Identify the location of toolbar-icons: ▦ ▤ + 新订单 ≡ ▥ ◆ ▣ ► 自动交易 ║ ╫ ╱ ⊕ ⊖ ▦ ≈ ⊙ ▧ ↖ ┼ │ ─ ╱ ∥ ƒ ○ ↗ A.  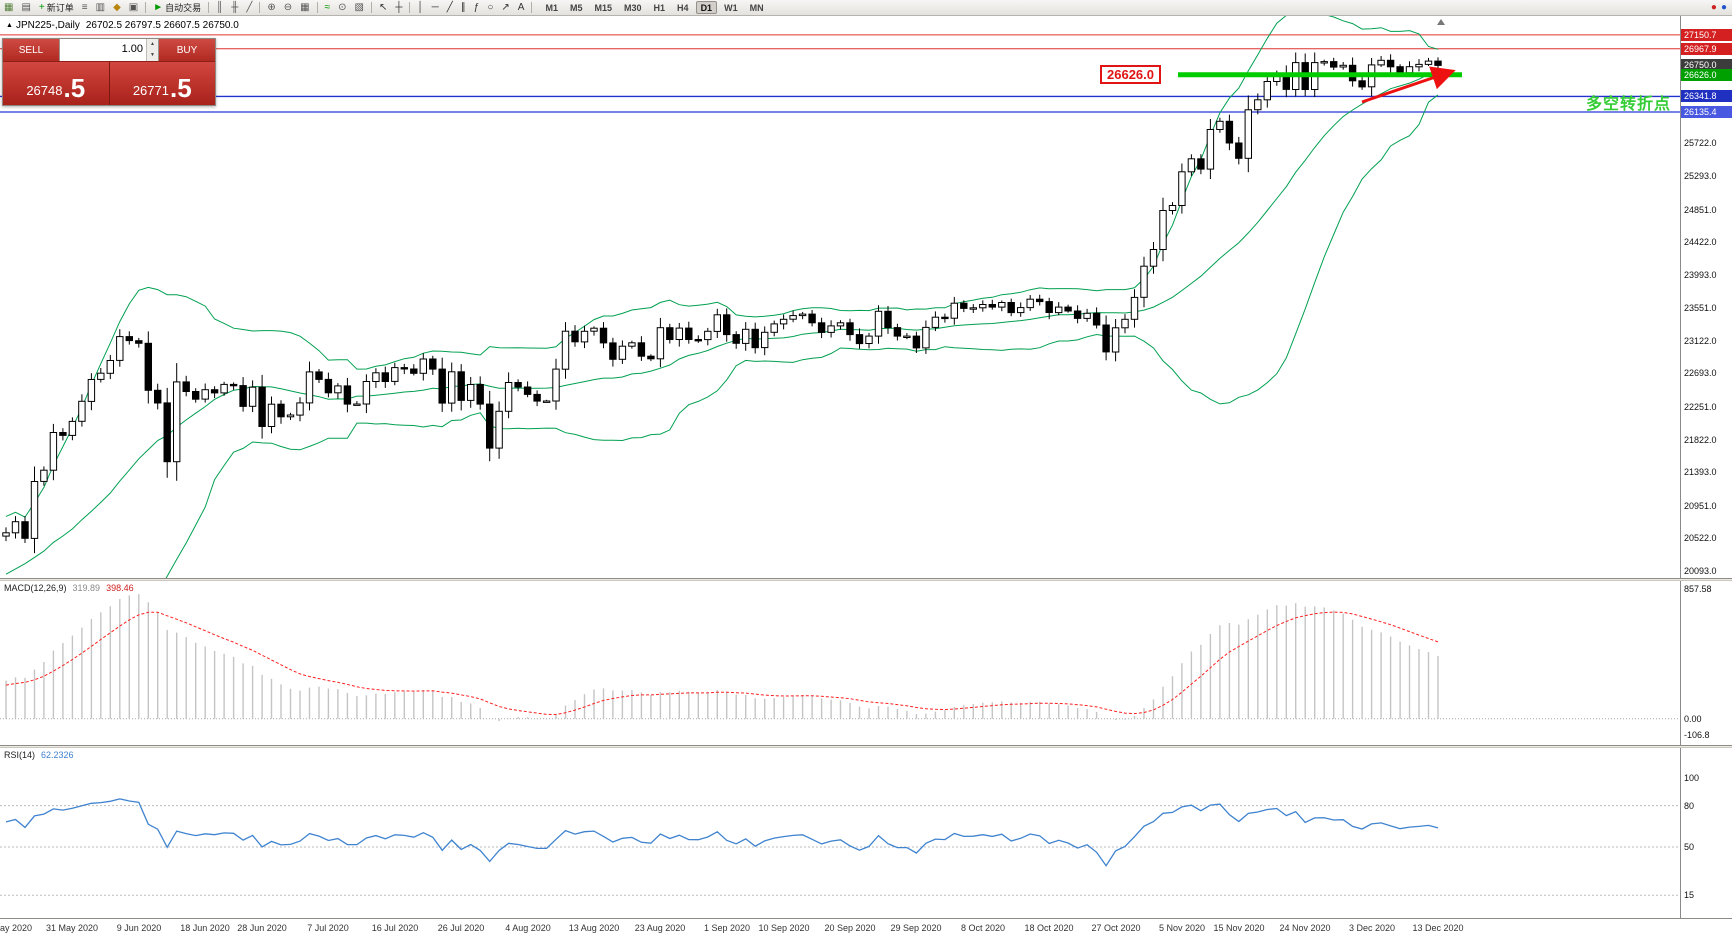
(267, 8).